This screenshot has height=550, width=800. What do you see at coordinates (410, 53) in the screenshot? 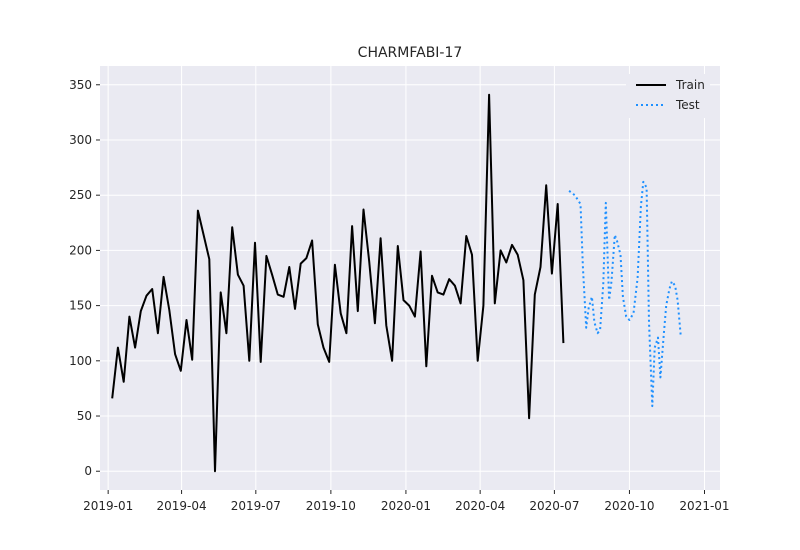
I see `chart-title: CHARMFABI-17` at bounding box center [410, 53].